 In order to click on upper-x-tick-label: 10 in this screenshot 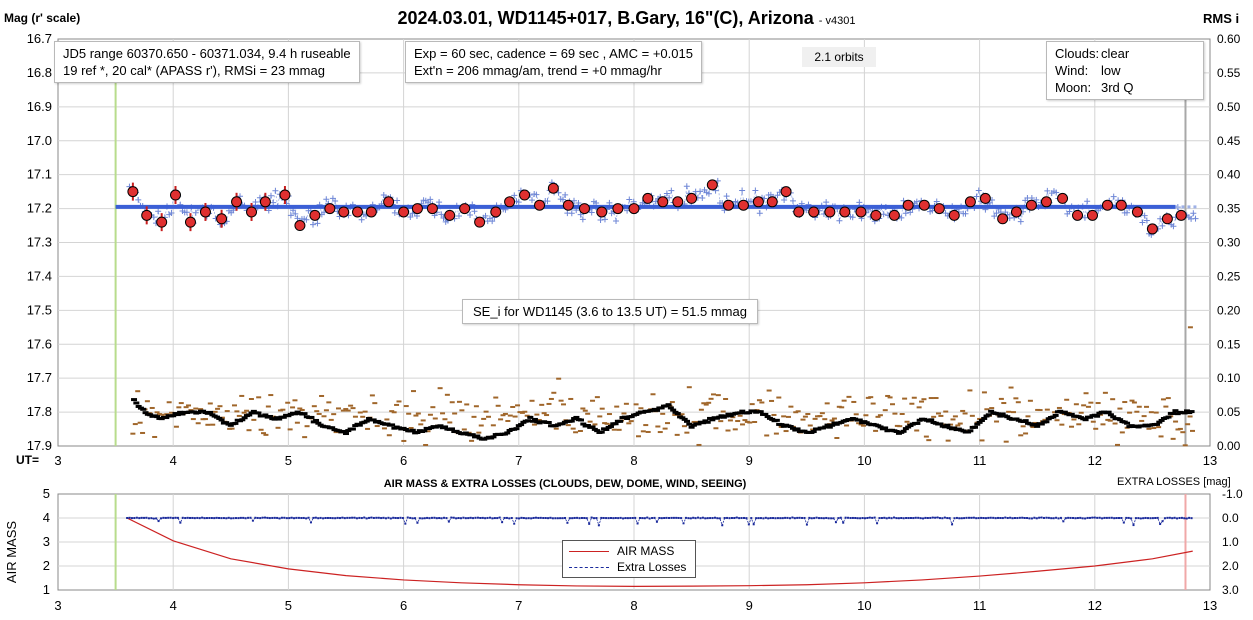, I will do `click(864, 460)`.